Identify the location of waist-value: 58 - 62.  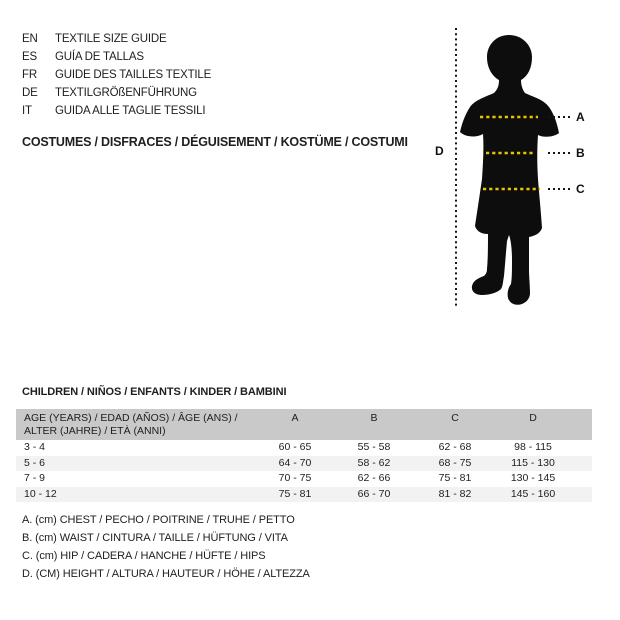
(374, 462).